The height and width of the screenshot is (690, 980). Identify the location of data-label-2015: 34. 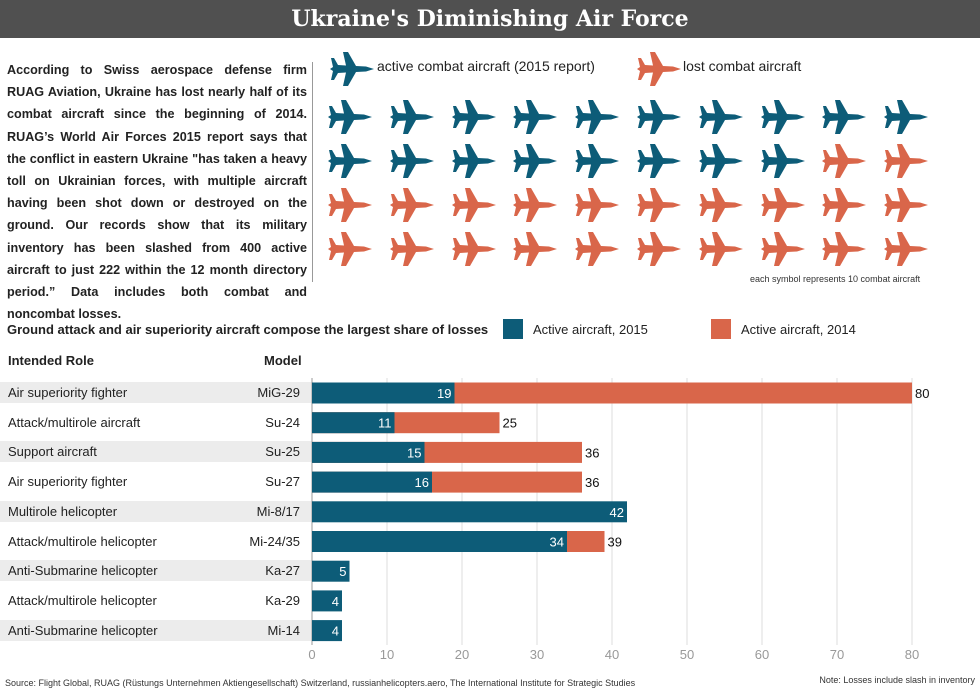
(557, 542).